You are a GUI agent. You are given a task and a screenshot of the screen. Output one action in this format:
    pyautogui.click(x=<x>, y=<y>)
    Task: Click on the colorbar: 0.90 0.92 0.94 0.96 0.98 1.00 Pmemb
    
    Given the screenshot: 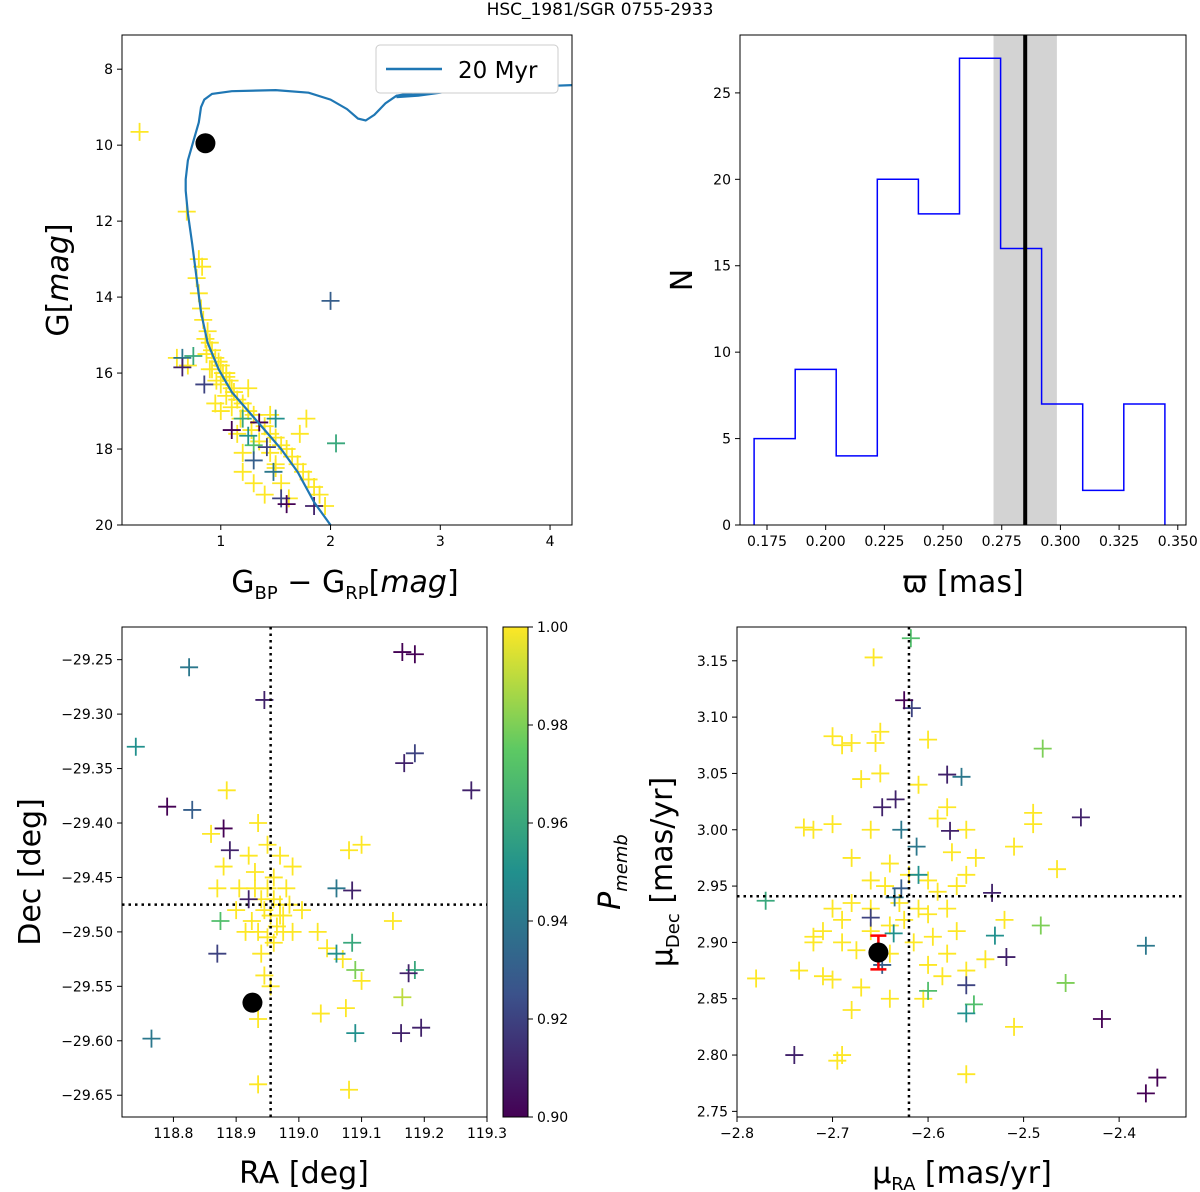 What is the action you would take?
    pyautogui.click(x=567, y=873)
    